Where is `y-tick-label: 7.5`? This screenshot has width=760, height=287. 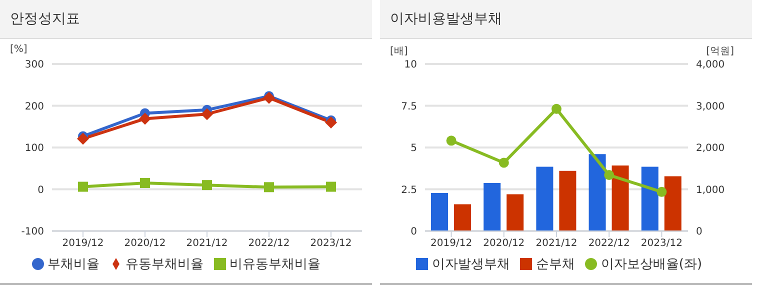
y-tick-label: 7.5 is located at coordinates (409, 106).